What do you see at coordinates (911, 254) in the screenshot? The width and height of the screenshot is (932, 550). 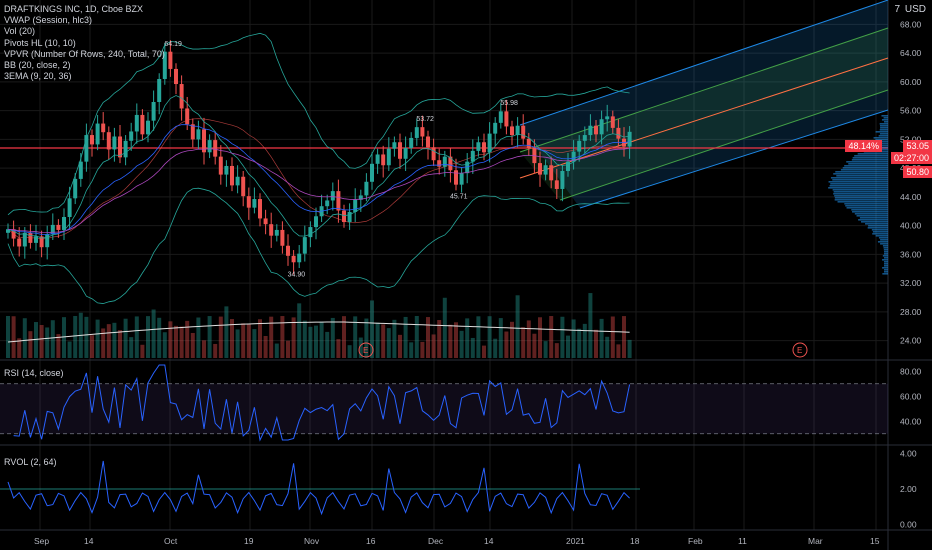 I see `price-tick: 36.00` at bounding box center [911, 254].